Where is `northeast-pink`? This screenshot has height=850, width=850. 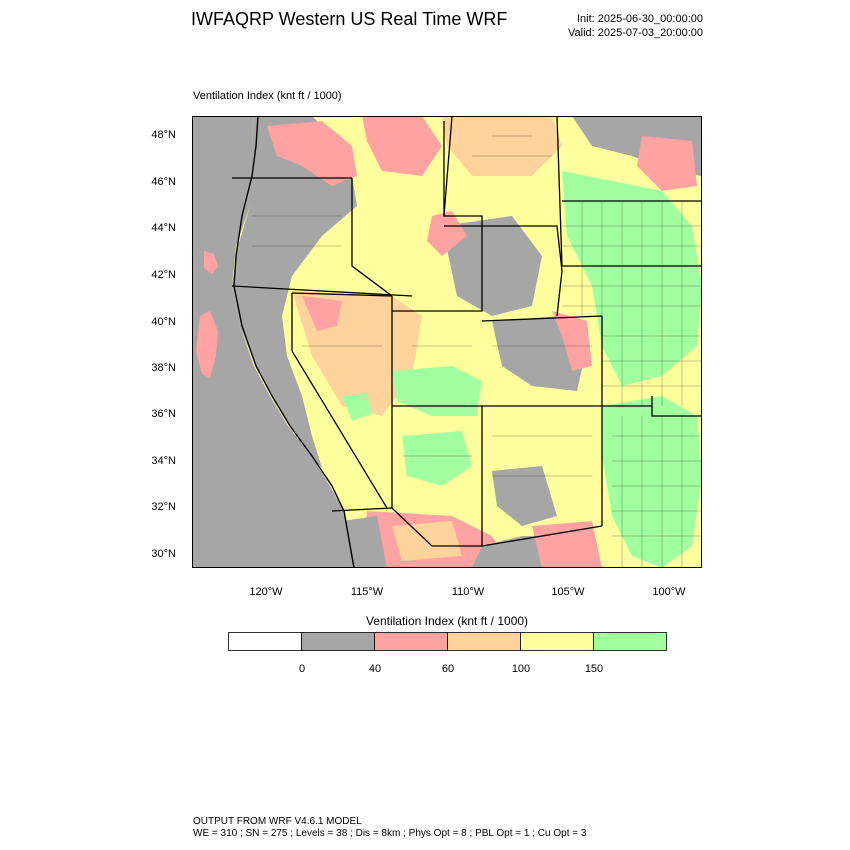
northeast-pink is located at coordinates (667, 163).